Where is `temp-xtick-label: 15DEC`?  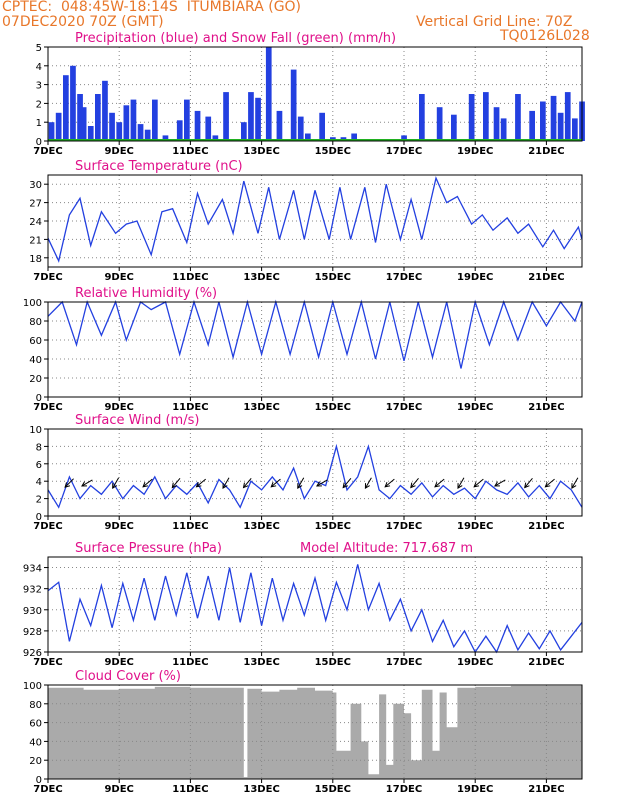 temp-xtick-label: 15DEC is located at coordinates (333, 277).